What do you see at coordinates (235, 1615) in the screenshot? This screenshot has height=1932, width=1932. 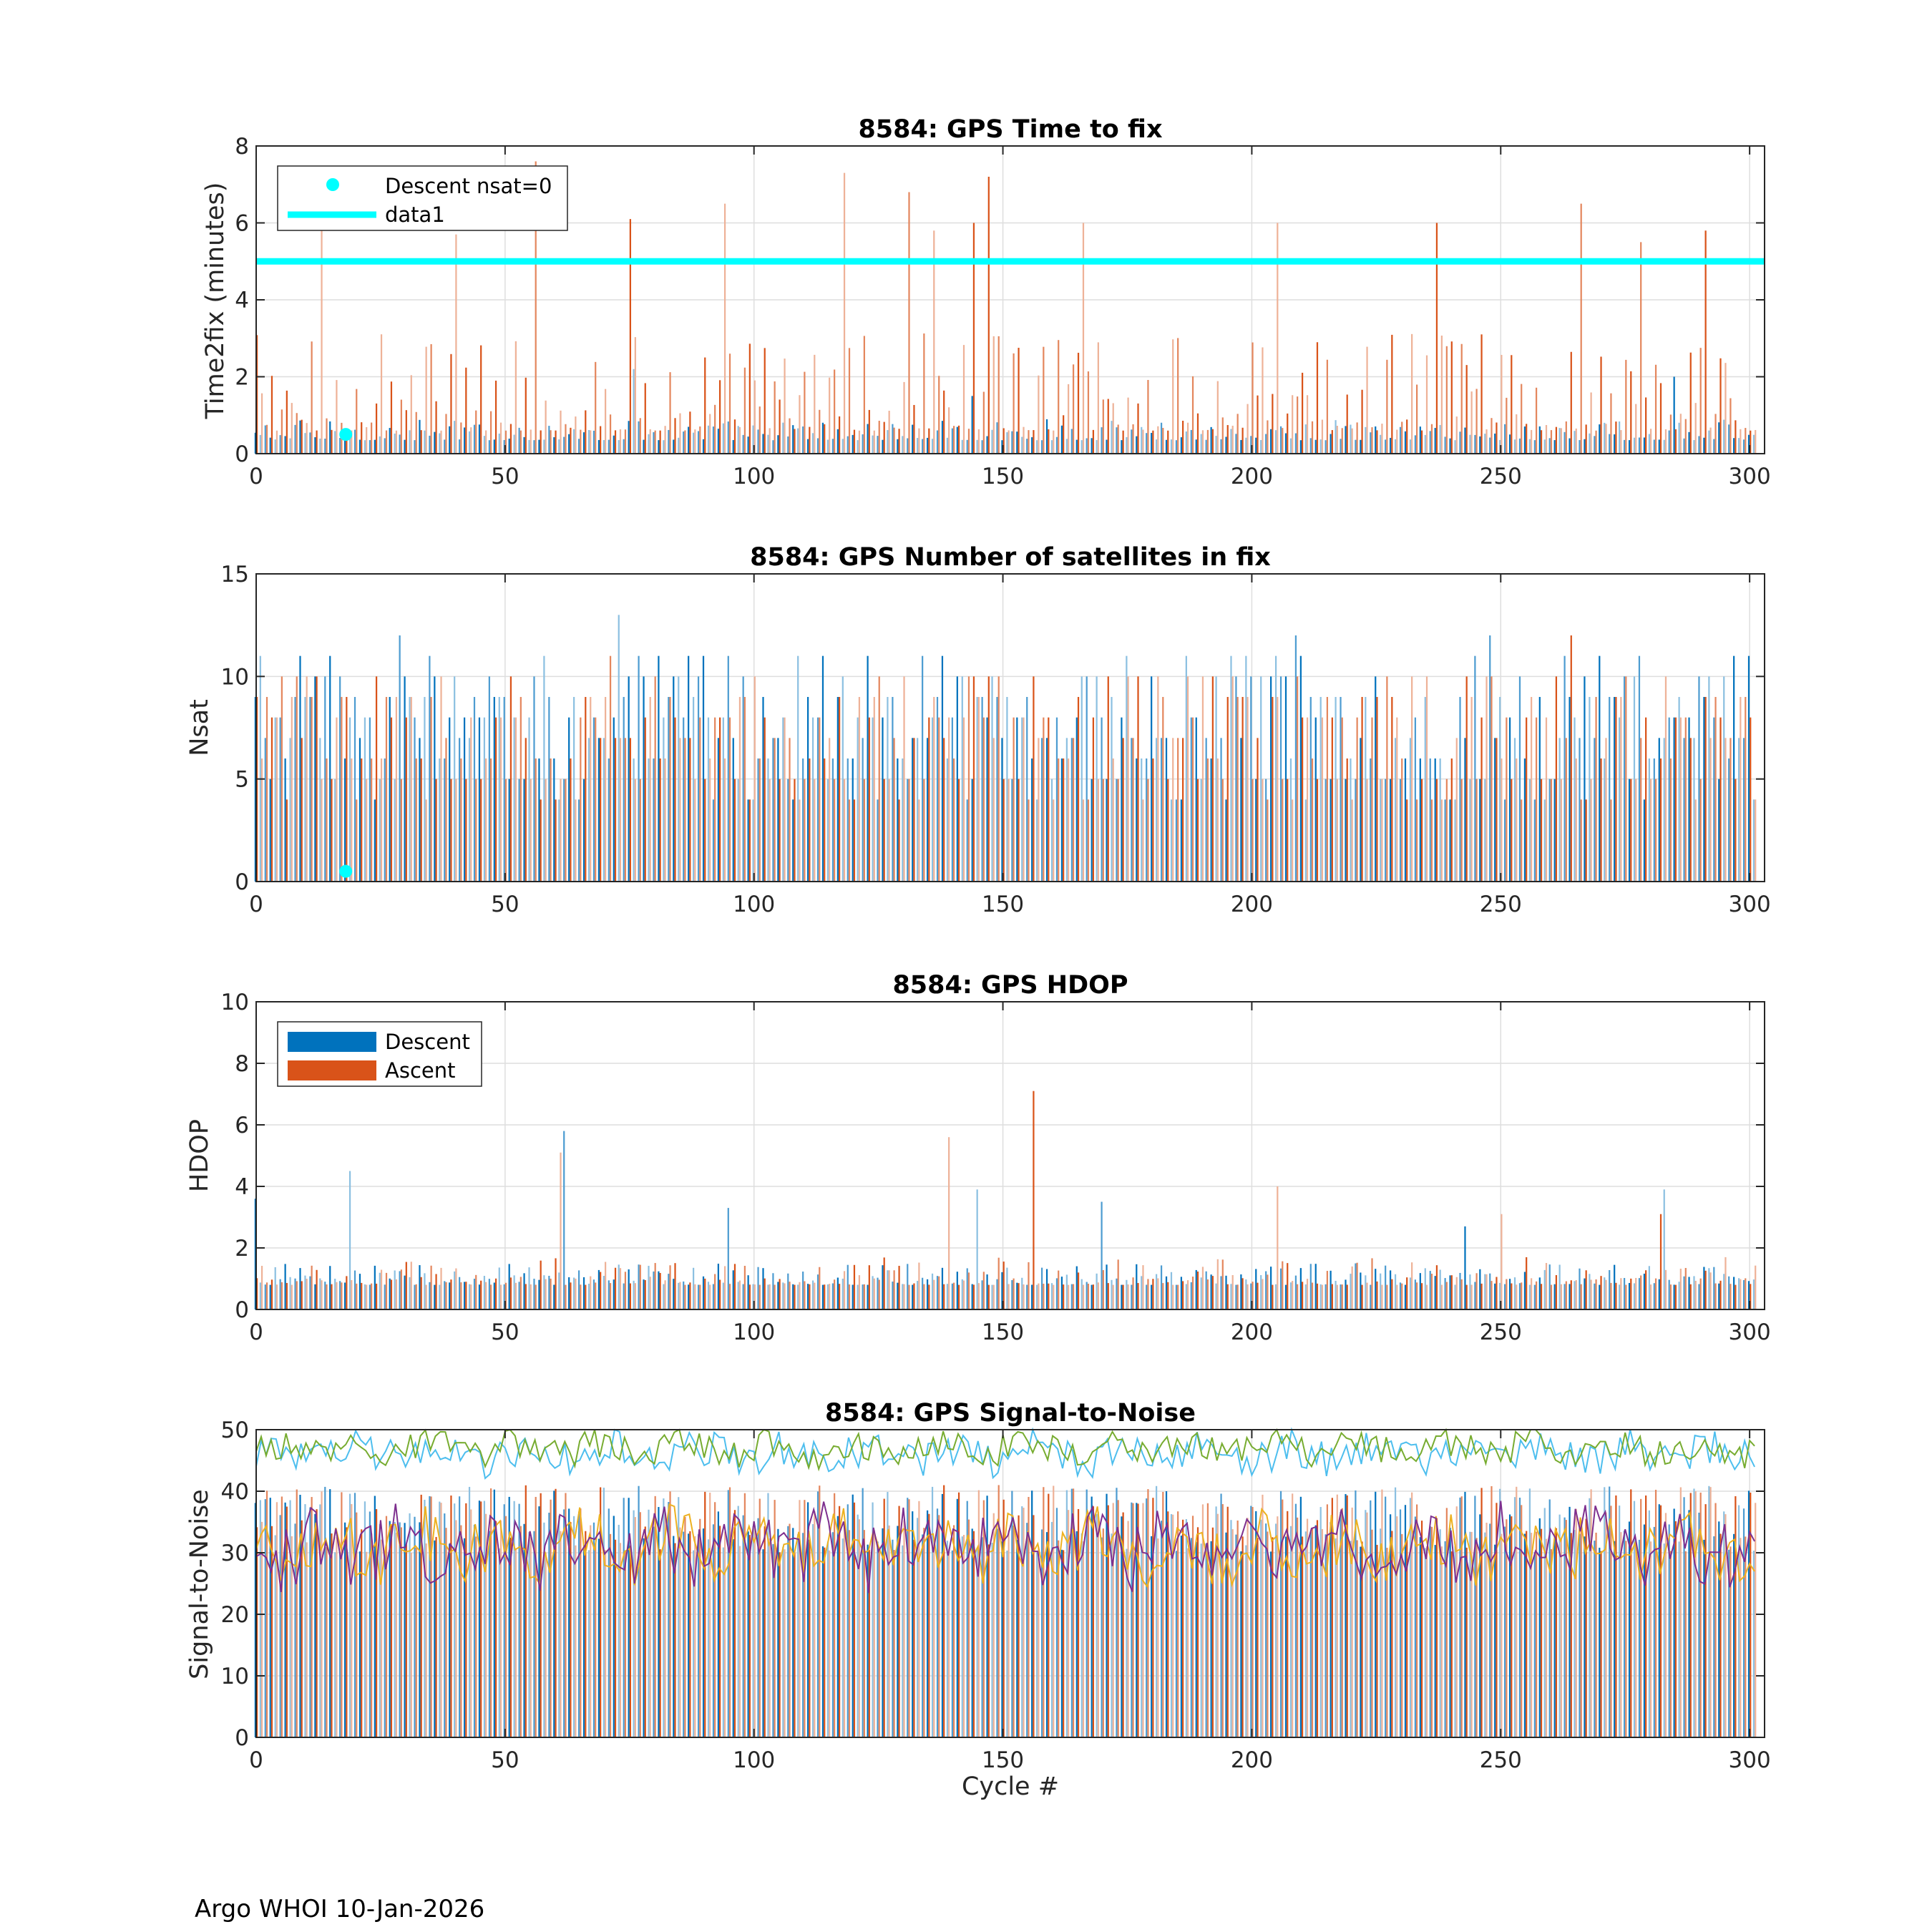 I see `y-tick-label: 20` at bounding box center [235, 1615].